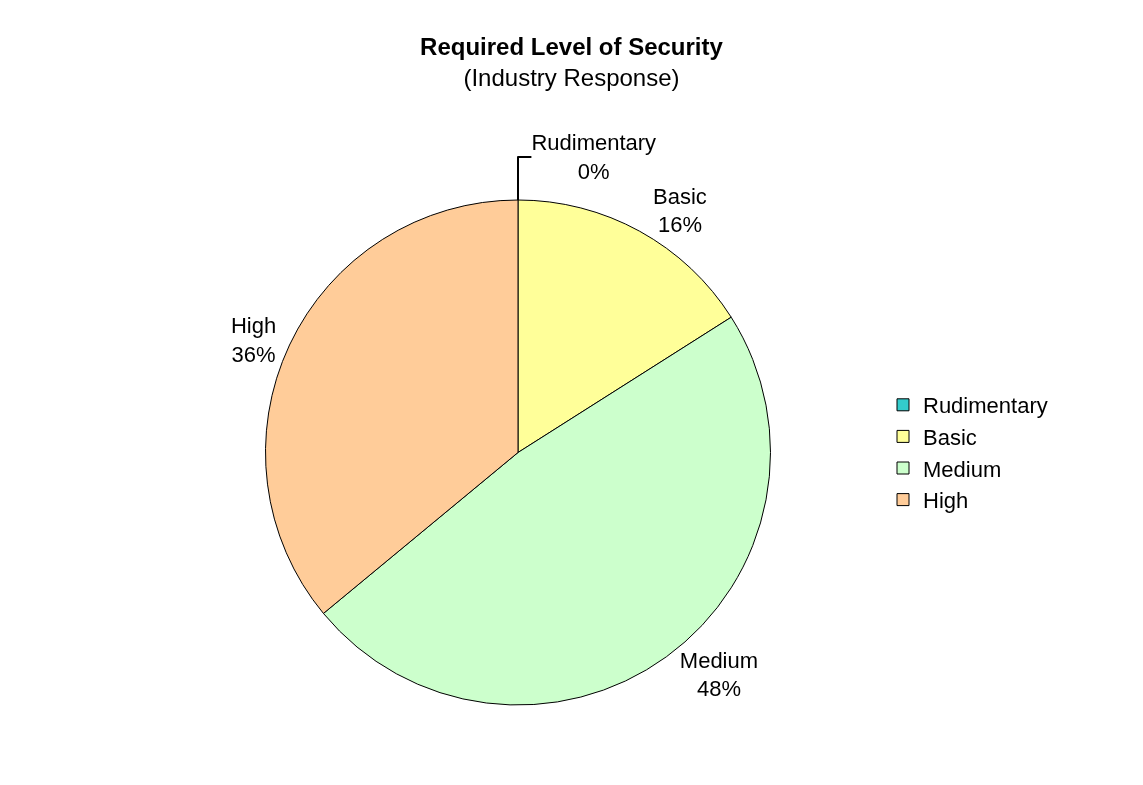 This screenshot has width=1143, height=785. Describe the element at coordinates (718, 689) in the screenshot. I see `data-label: 48%` at that location.